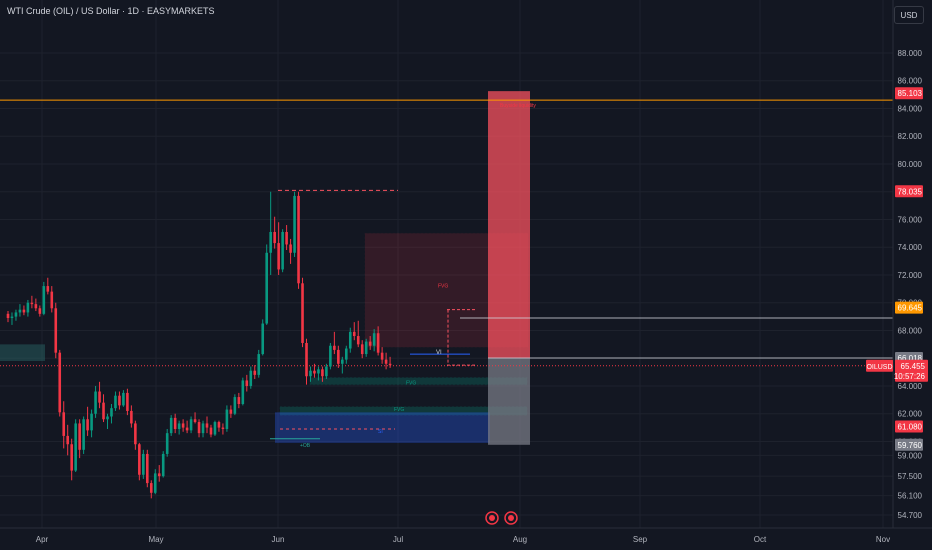  What do you see at coordinates (305, 446) in the screenshot?
I see `annotation-label: +OB` at bounding box center [305, 446].